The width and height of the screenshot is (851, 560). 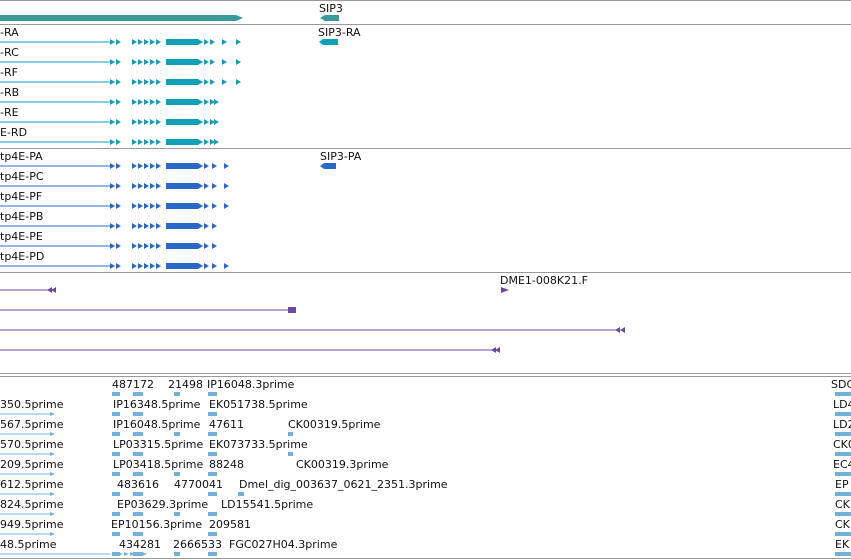 I want to click on gene-label-sip3: SIP3, so click(x=331, y=8).